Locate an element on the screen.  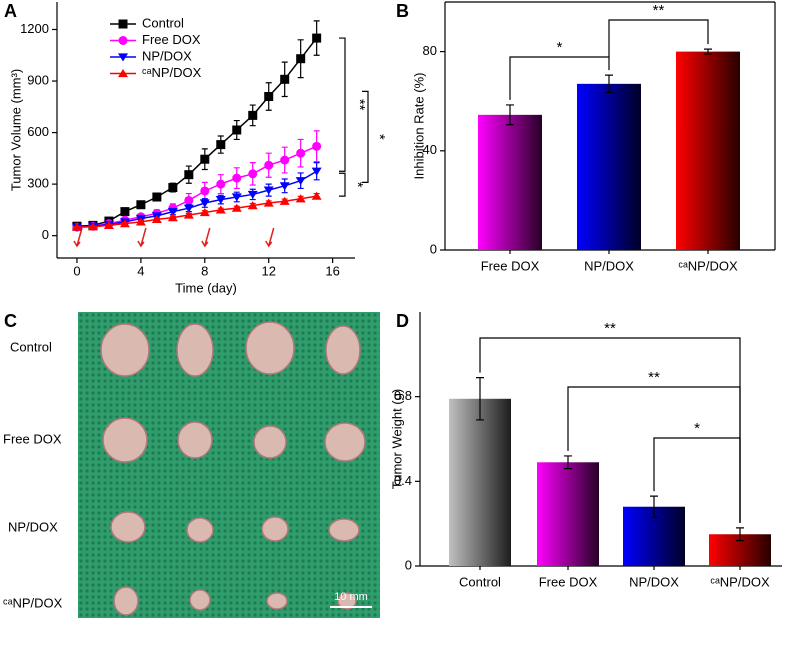
row-label: ᶜᵃNP/DOX is located at coordinates (33, 602).